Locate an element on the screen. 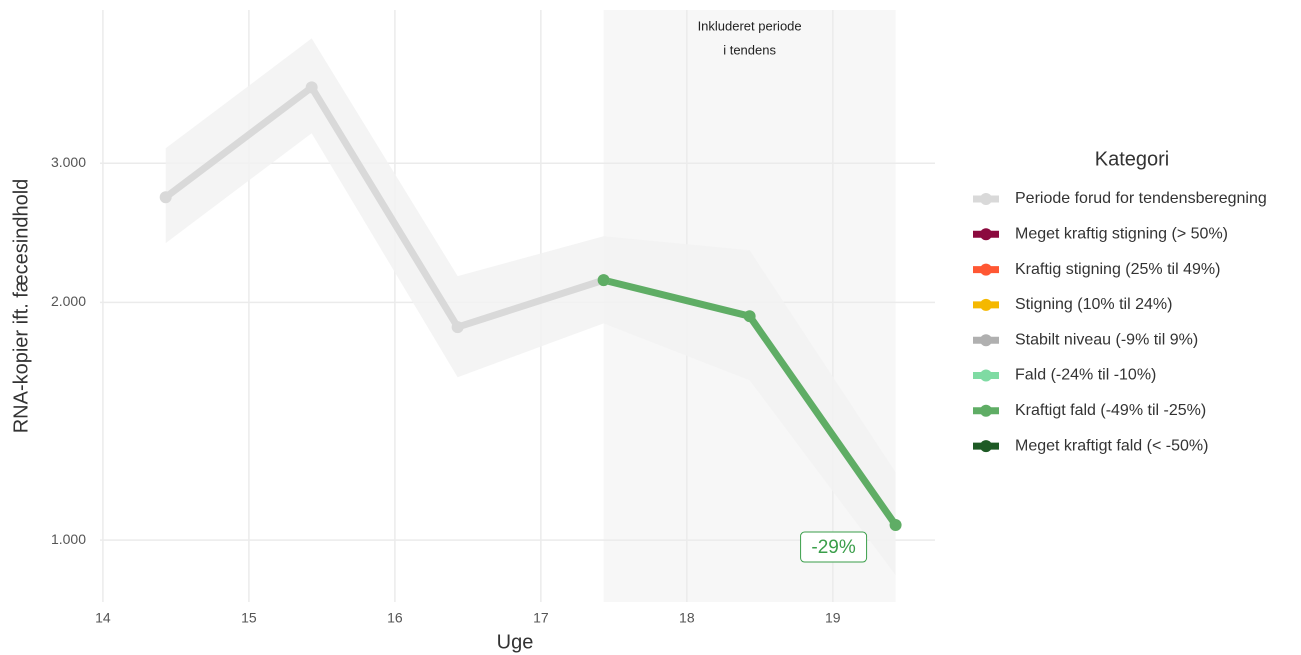  highlight-label: i tendens is located at coordinates (749, 49).